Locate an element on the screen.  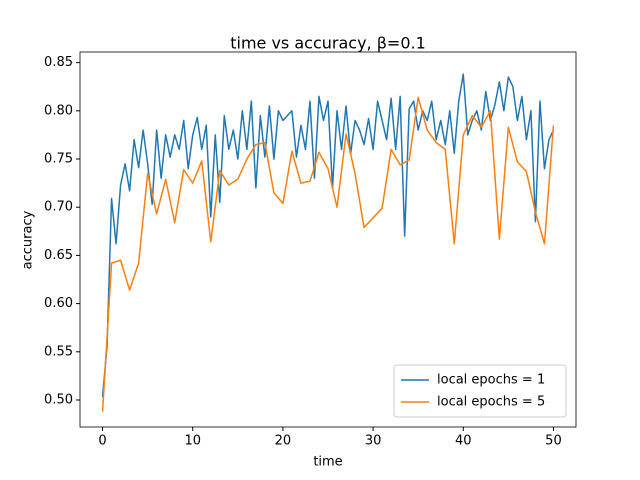
x-tick-label: 0 is located at coordinates (102, 441).